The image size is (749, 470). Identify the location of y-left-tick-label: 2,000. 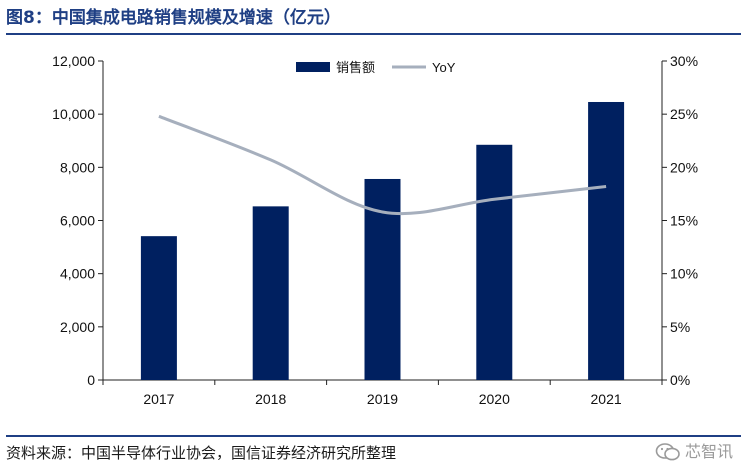
(77, 327).